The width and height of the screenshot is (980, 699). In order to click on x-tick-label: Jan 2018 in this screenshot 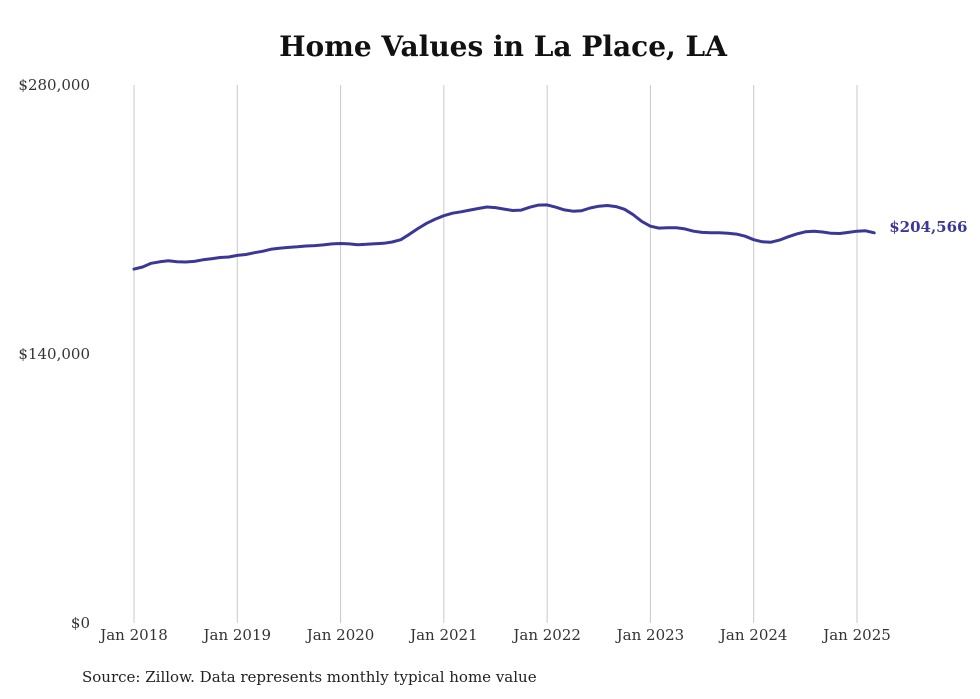, I will do `click(133, 635)`.